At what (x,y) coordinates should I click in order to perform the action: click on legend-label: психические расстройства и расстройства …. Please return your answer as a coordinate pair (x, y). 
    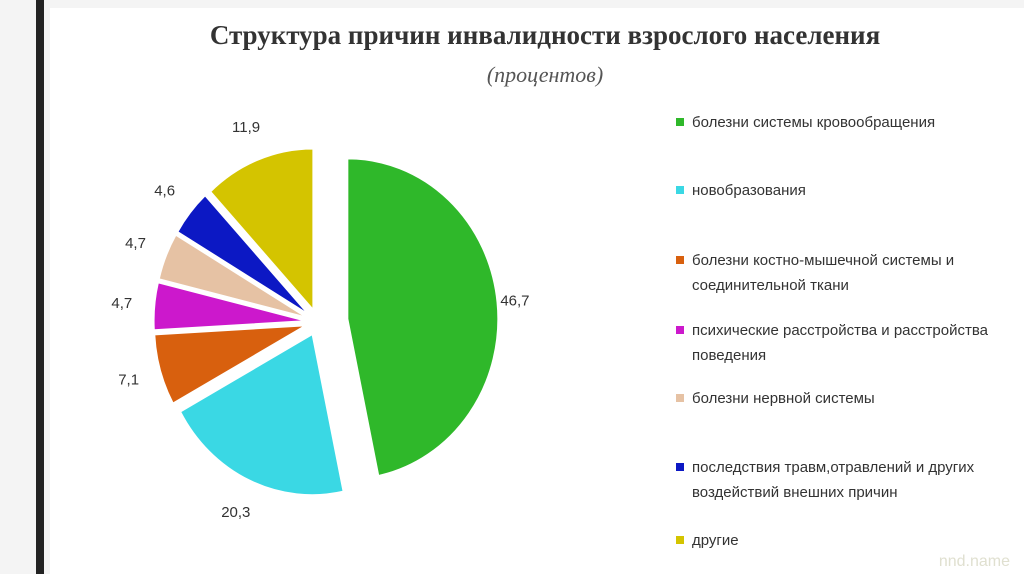
    Looking at the image, I should click on (840, 343).